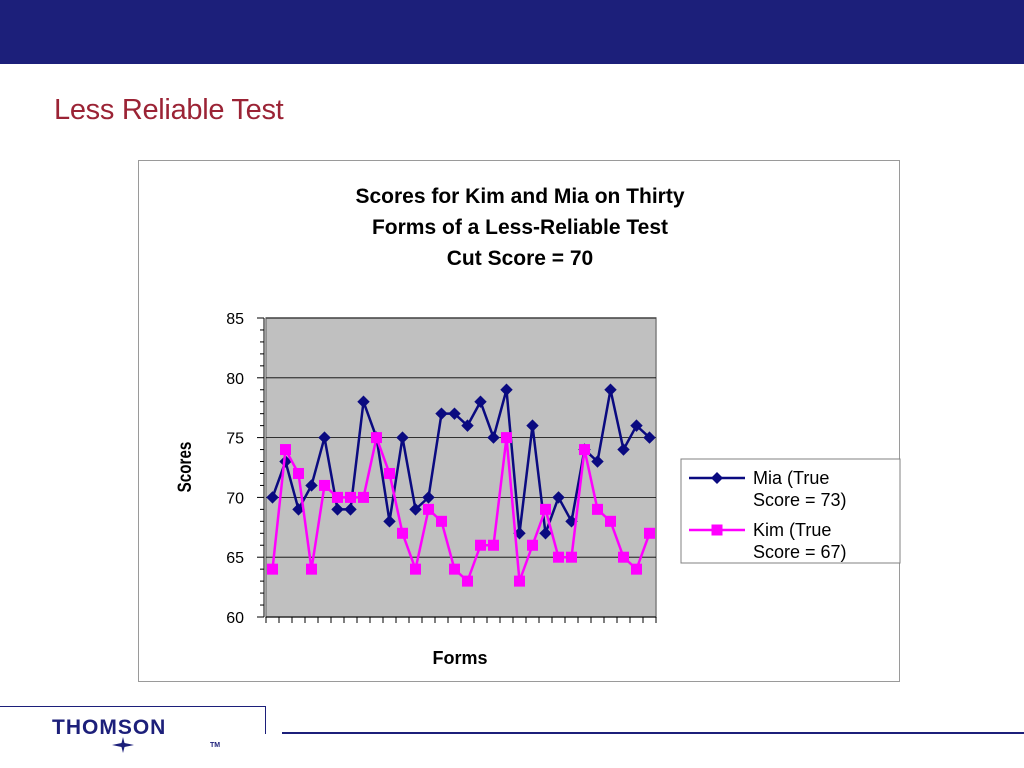 The height and width of the screenshot is (768, 1024). I want to click on legend-label: Score = 73), so click(800, 500).